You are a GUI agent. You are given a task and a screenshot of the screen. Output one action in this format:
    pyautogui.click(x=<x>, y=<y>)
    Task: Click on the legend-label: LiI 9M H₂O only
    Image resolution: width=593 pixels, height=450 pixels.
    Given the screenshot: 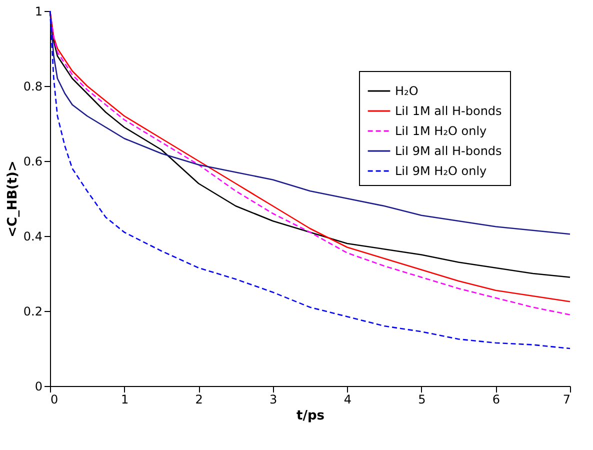 What is the action you would take?
    pyautogui.click(x=441, y=171)
    